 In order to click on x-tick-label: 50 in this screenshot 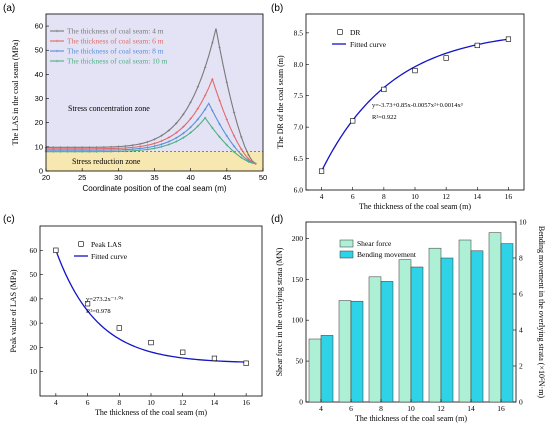, I will do `click(263, 177)`.